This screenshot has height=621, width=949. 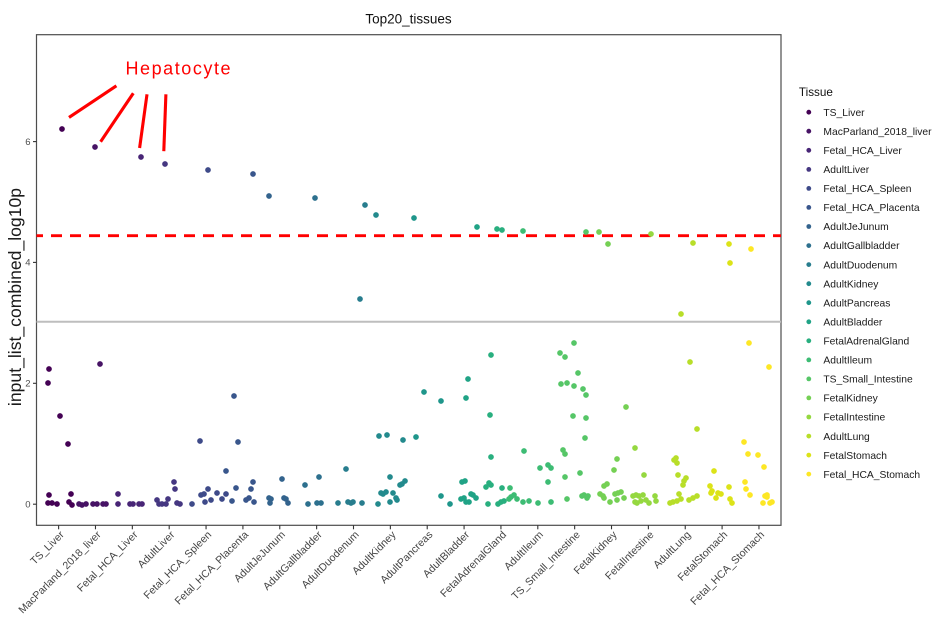 What do you see at coordinates (844, 113) in the screenshot?
I see `svg-text: TS_Liver` at bounding box center [844, 113].